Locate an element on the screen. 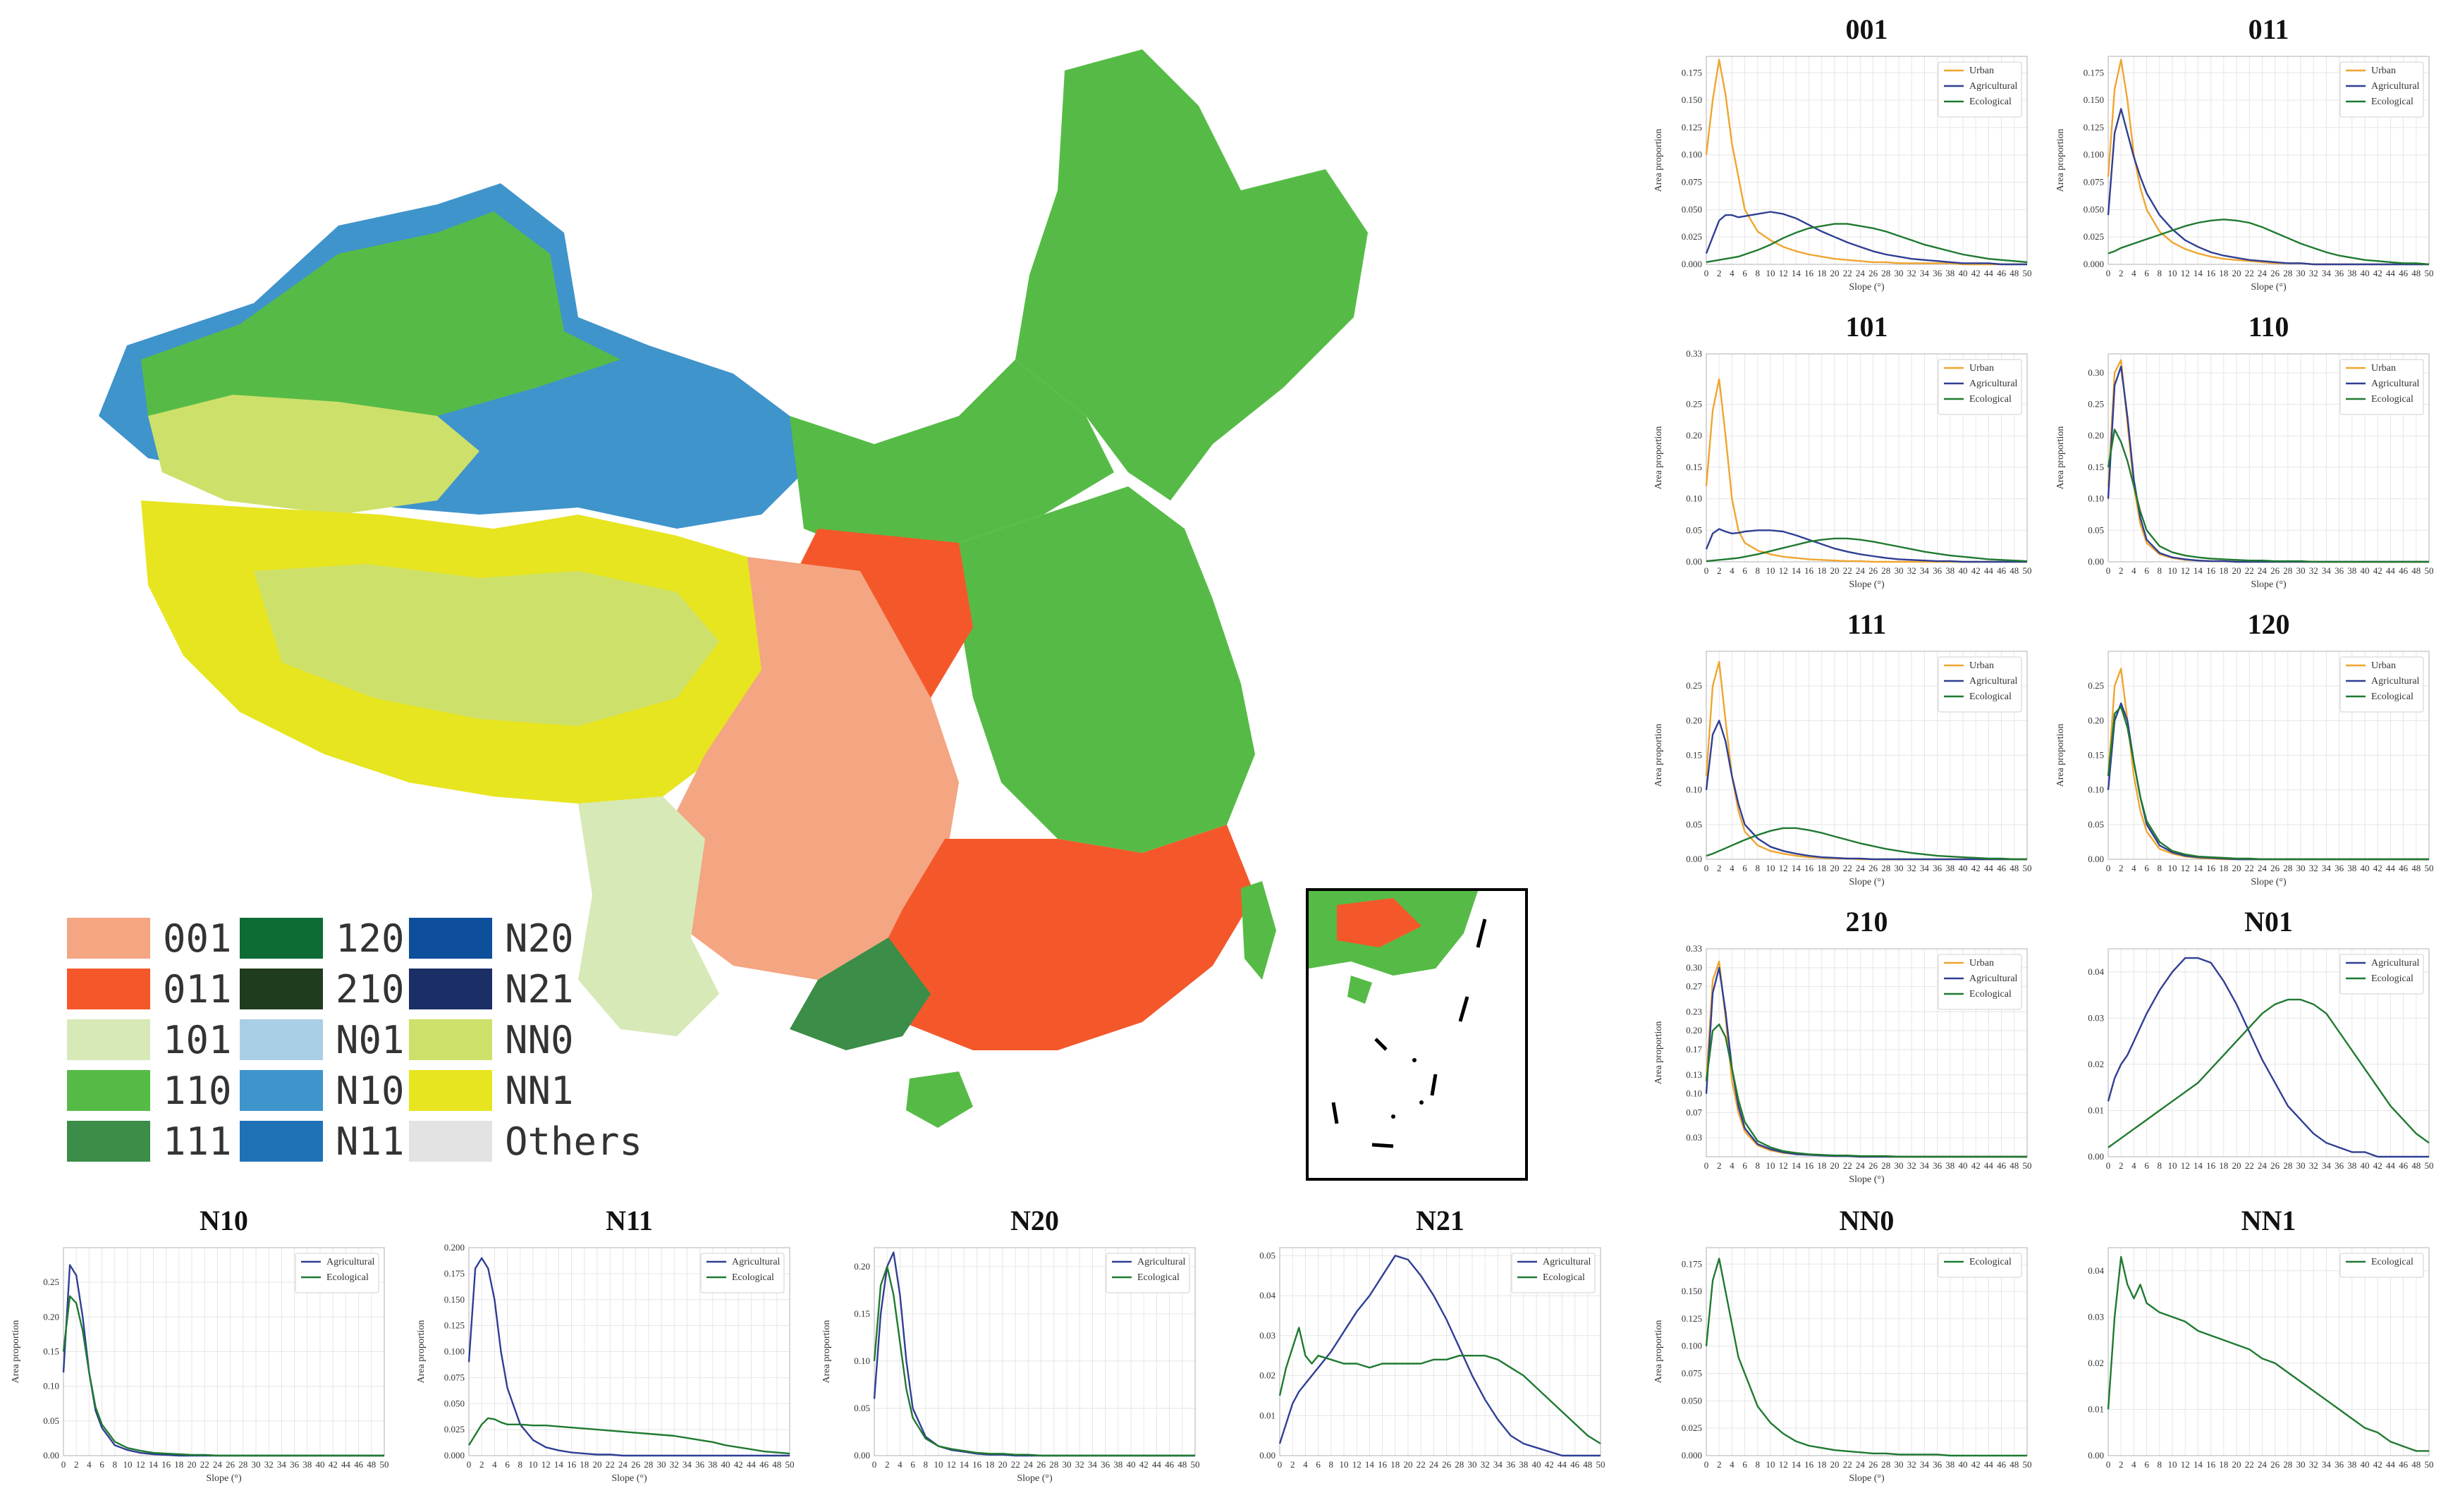  legend-label: N10 is located at coordinates (370, 1090).